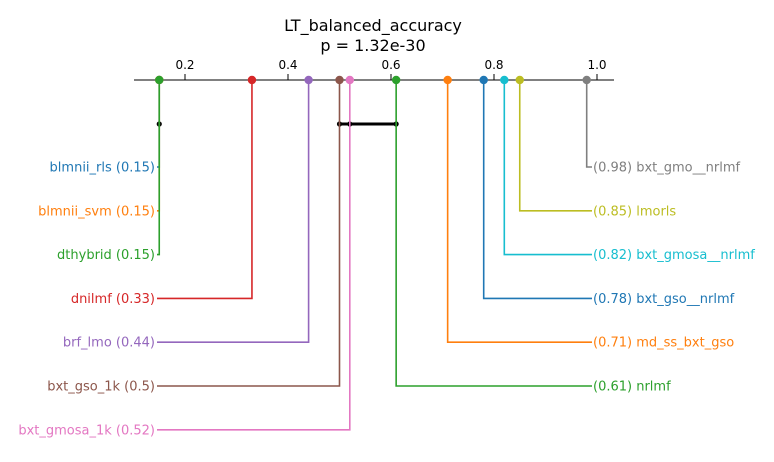  Describe the element at coordinates (86, 430) in the screenshot. I see `method-label: bxt_gmosa_1k (0.52)` at that location.